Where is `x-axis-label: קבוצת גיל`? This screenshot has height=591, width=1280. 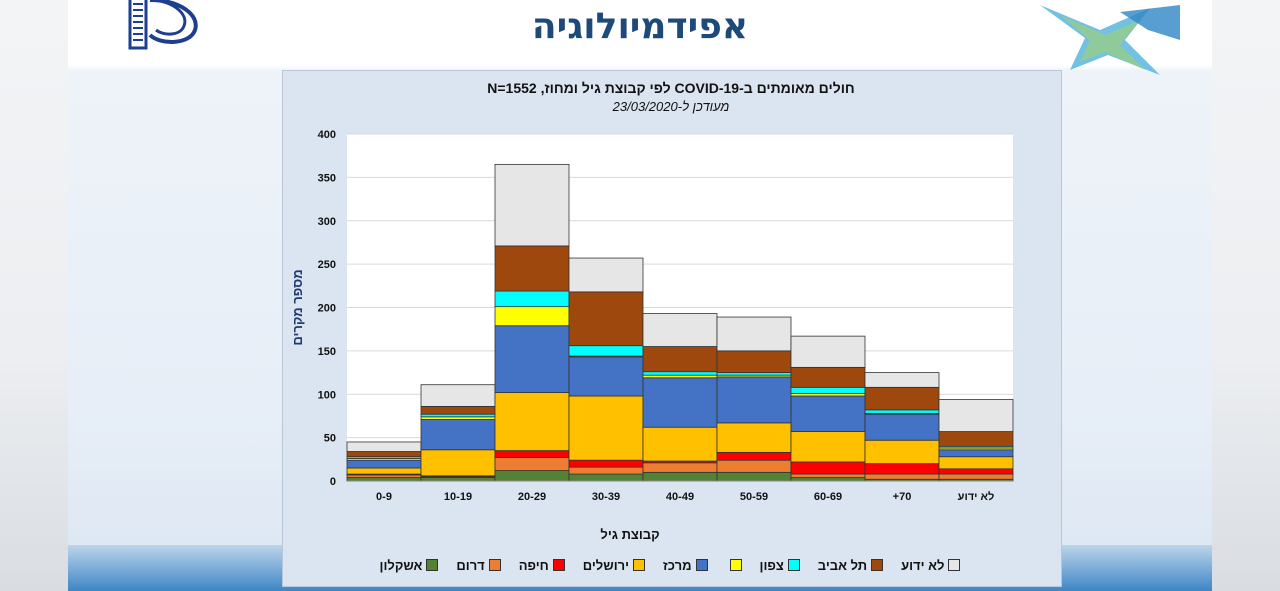 x-axis-label: קבוצת גיל is located at coordinates (629, 534).